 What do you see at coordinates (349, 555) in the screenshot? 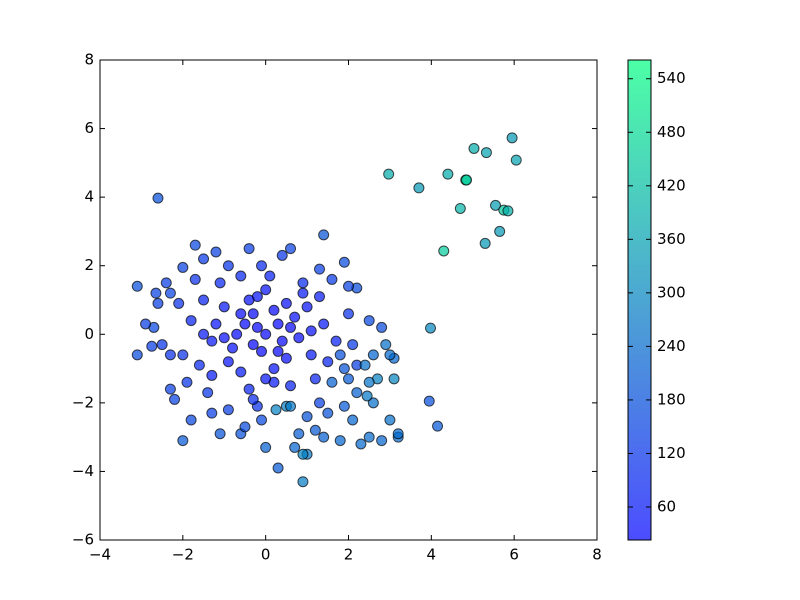
I see `x-tick-label: 2` at bounding box center [349, 555].